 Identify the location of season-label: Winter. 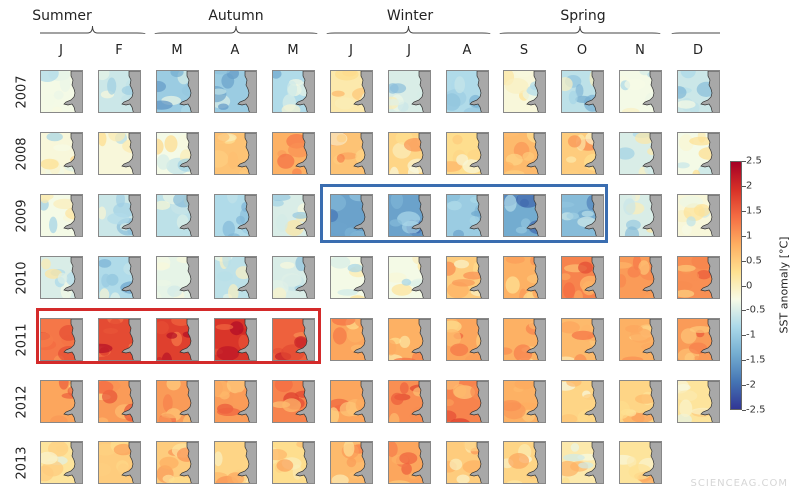
(410, 16).